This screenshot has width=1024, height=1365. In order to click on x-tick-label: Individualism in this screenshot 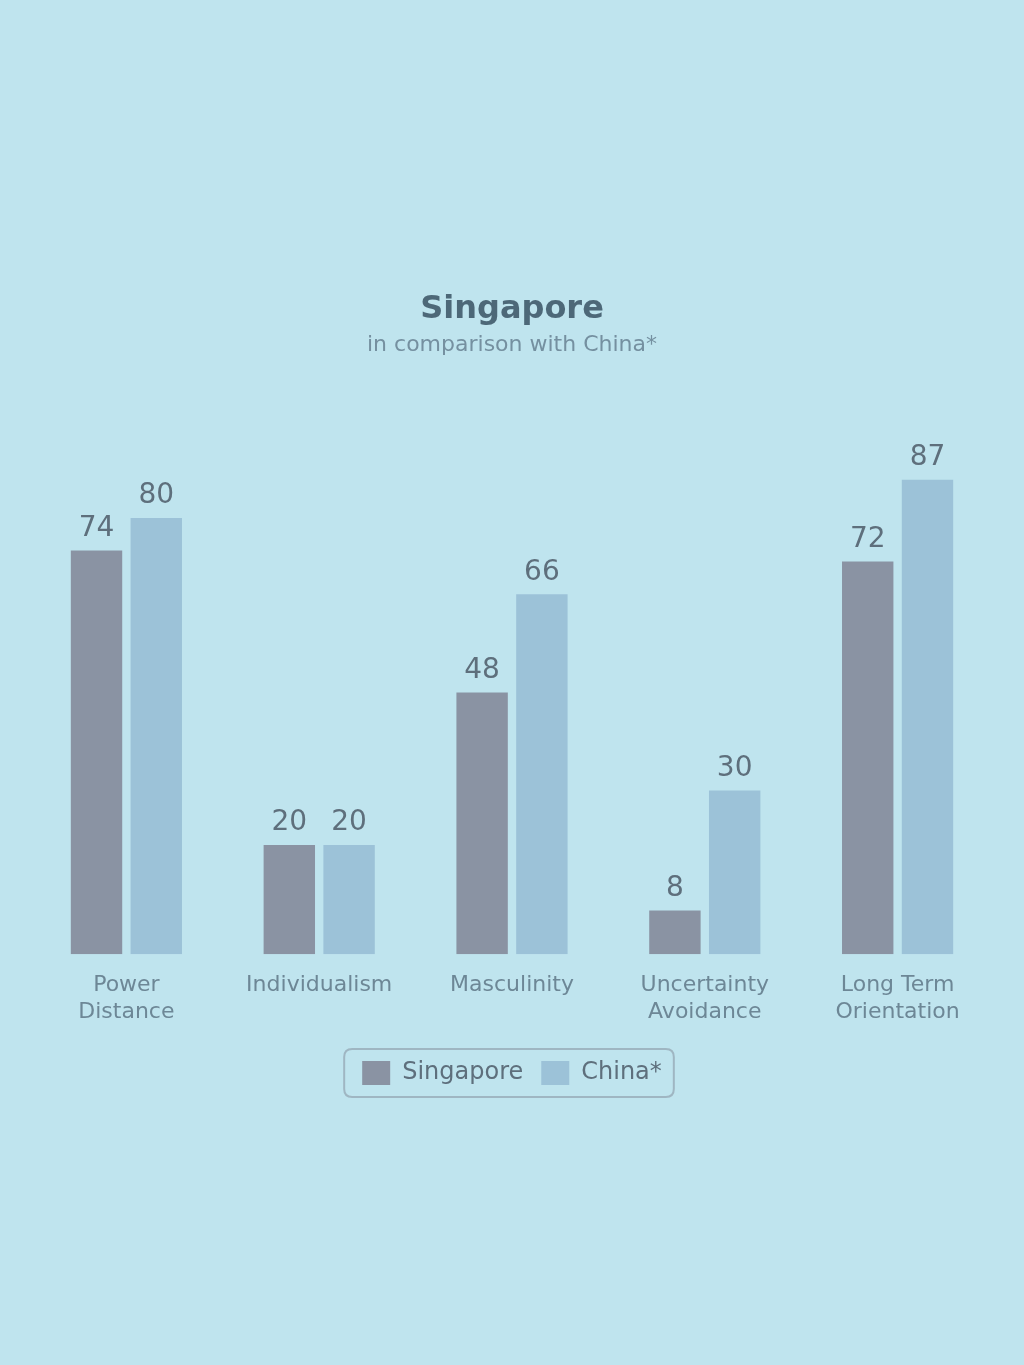, I will do `click(319, 984)`.